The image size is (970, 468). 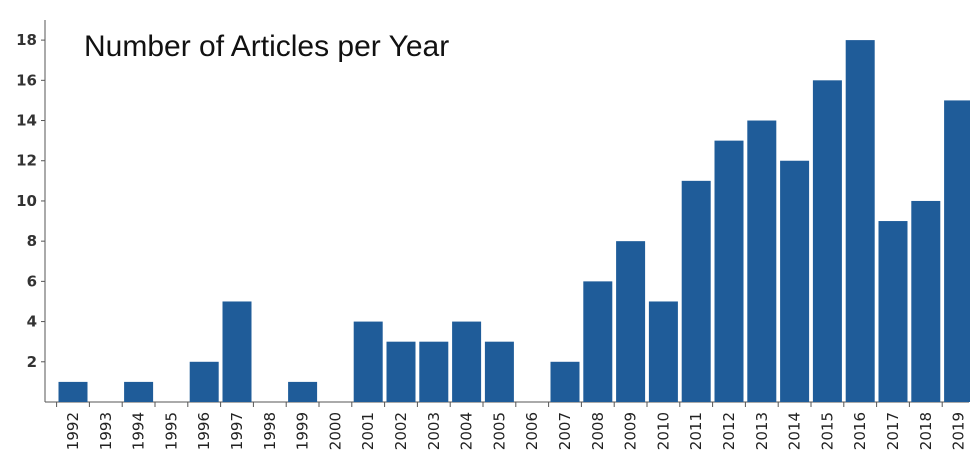 I want to click on bar-2001, so click(x=368, y=361).